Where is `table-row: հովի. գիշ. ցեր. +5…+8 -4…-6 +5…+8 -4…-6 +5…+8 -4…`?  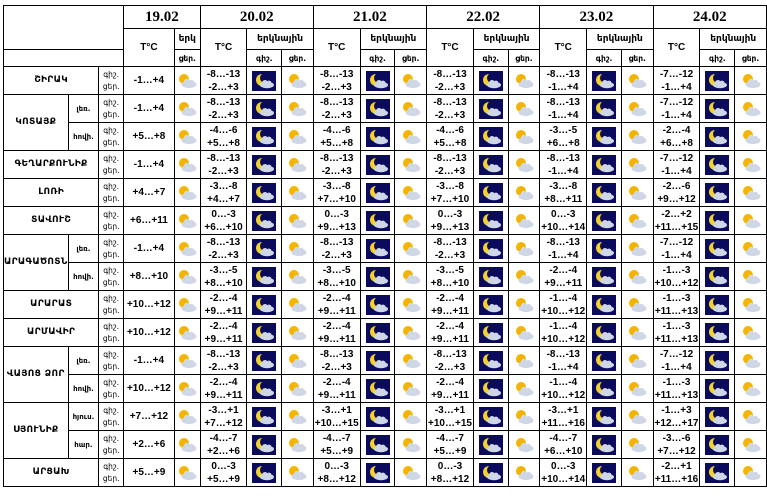
table-row: հովի. գիշ. ցեր. +5…+8 -4…-6 +5…+8 -4…-6 +5…+8 -4… is located at coordinates (385, 136).